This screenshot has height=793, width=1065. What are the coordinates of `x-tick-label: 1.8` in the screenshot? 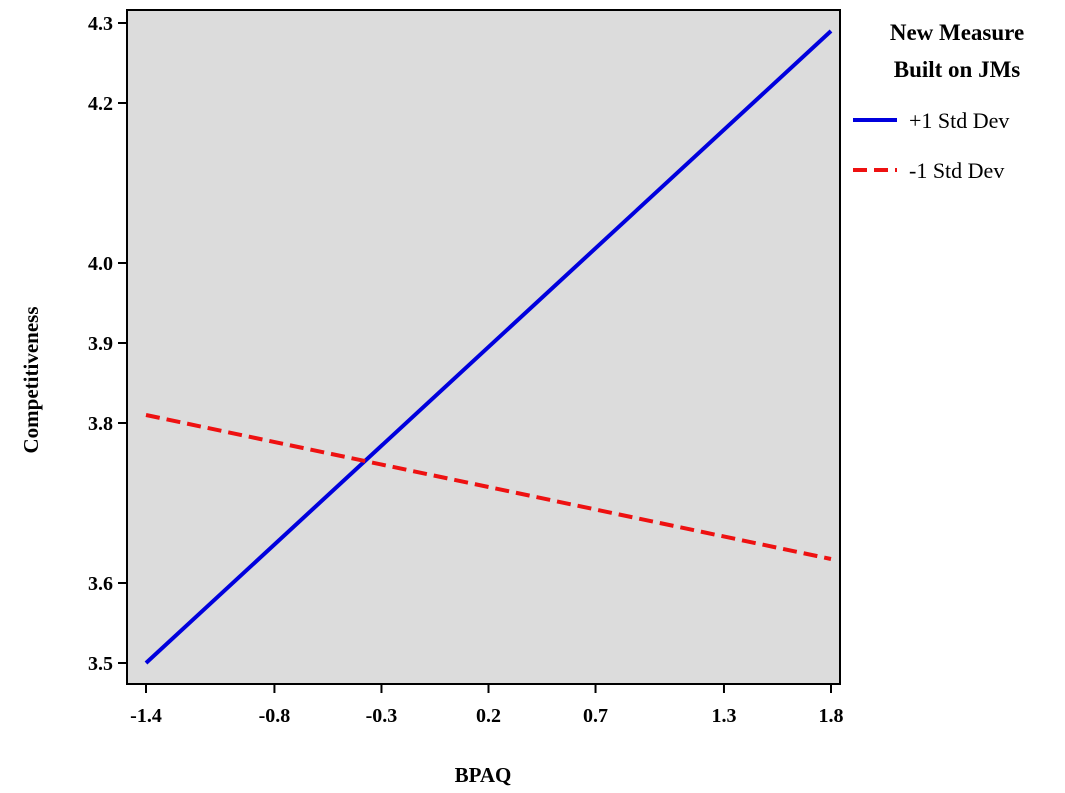 It's located at (831, 716).